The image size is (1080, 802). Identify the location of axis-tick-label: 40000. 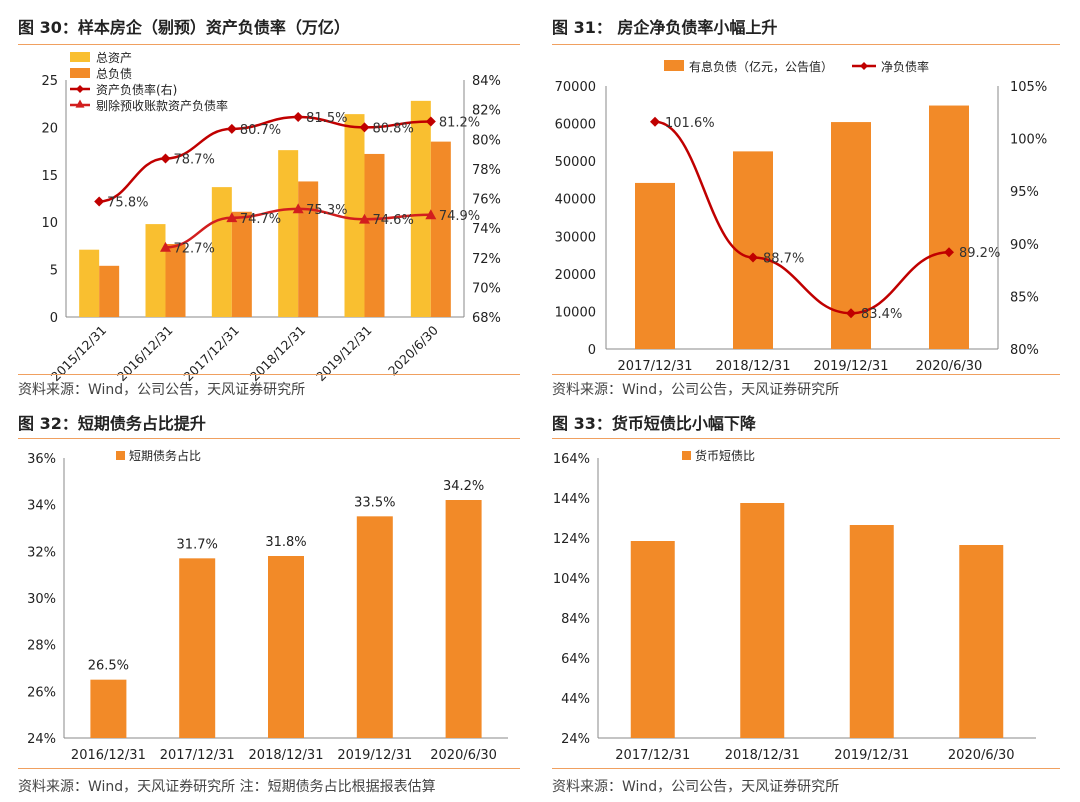
(575, 200).